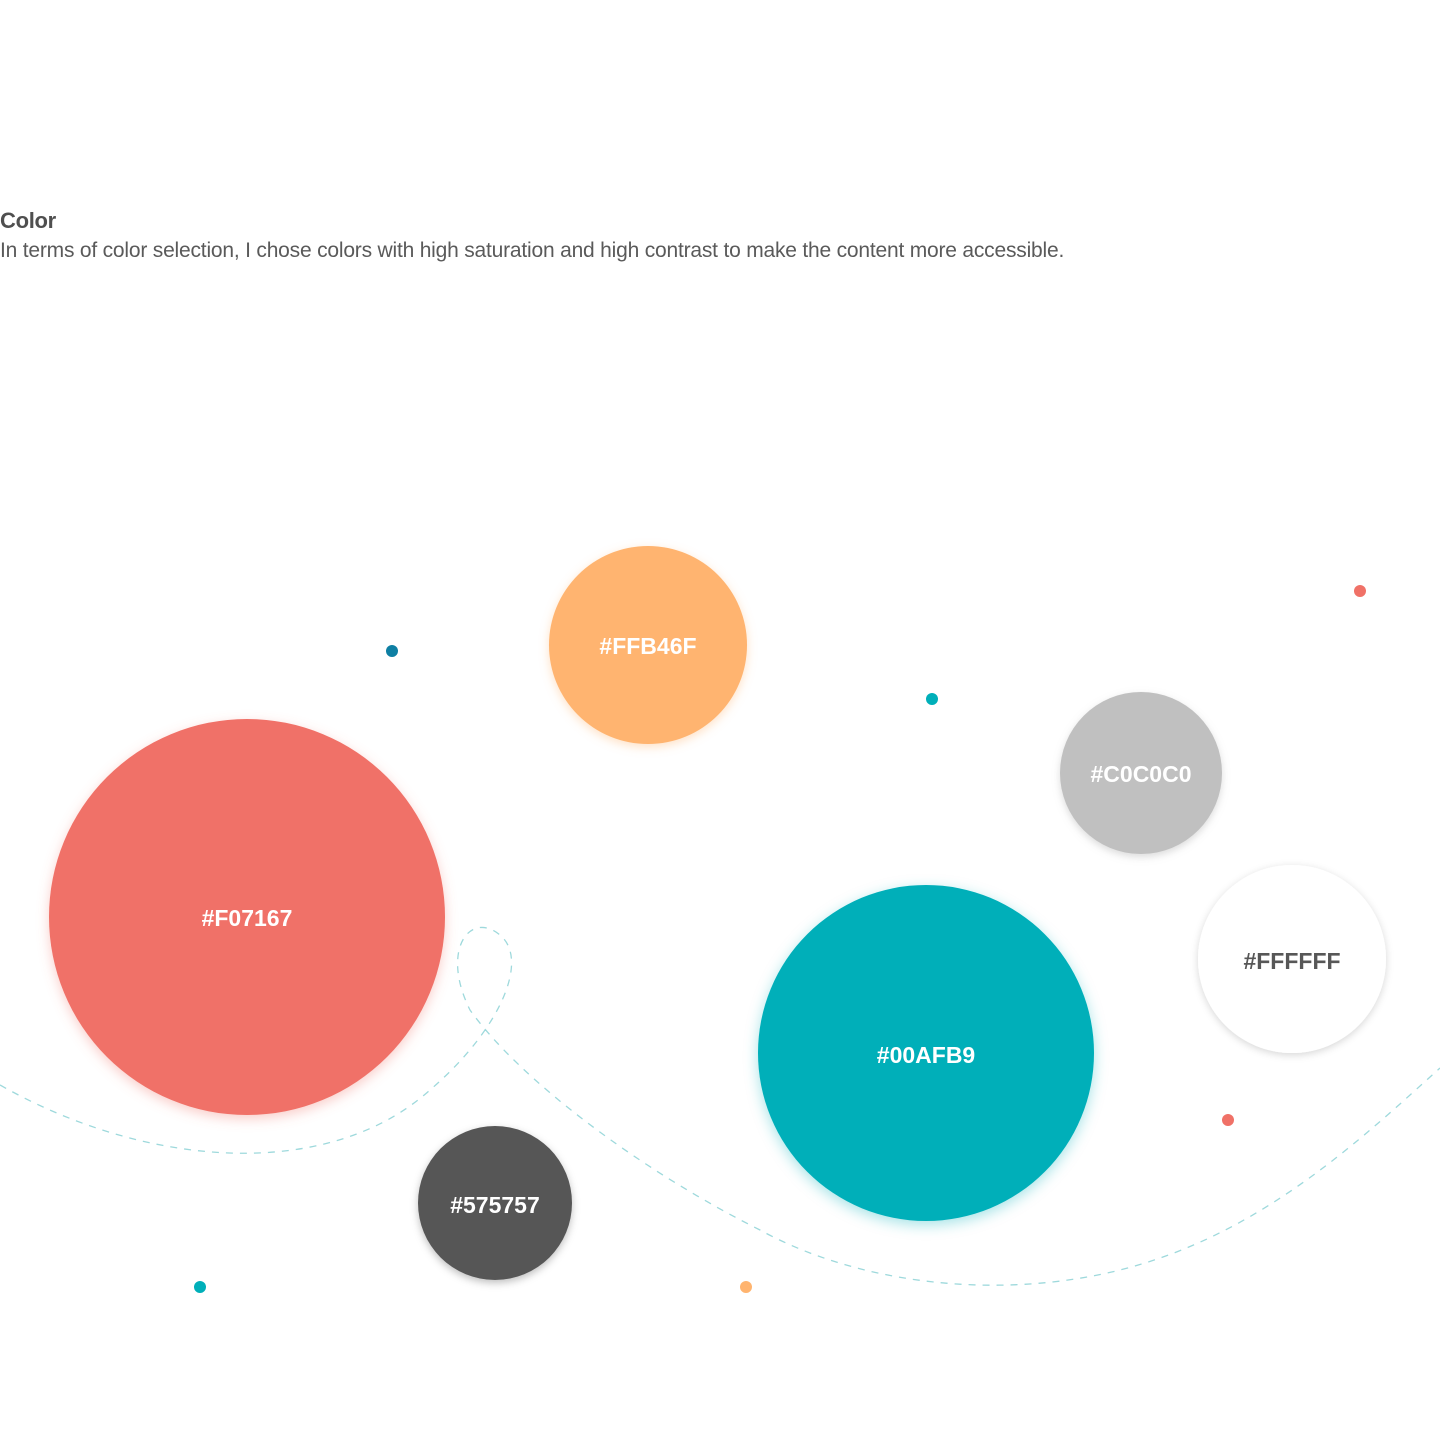 This screenshot has height=1450, width=1440. I want to click on swatch-silver-circle, so click(1141, 773).